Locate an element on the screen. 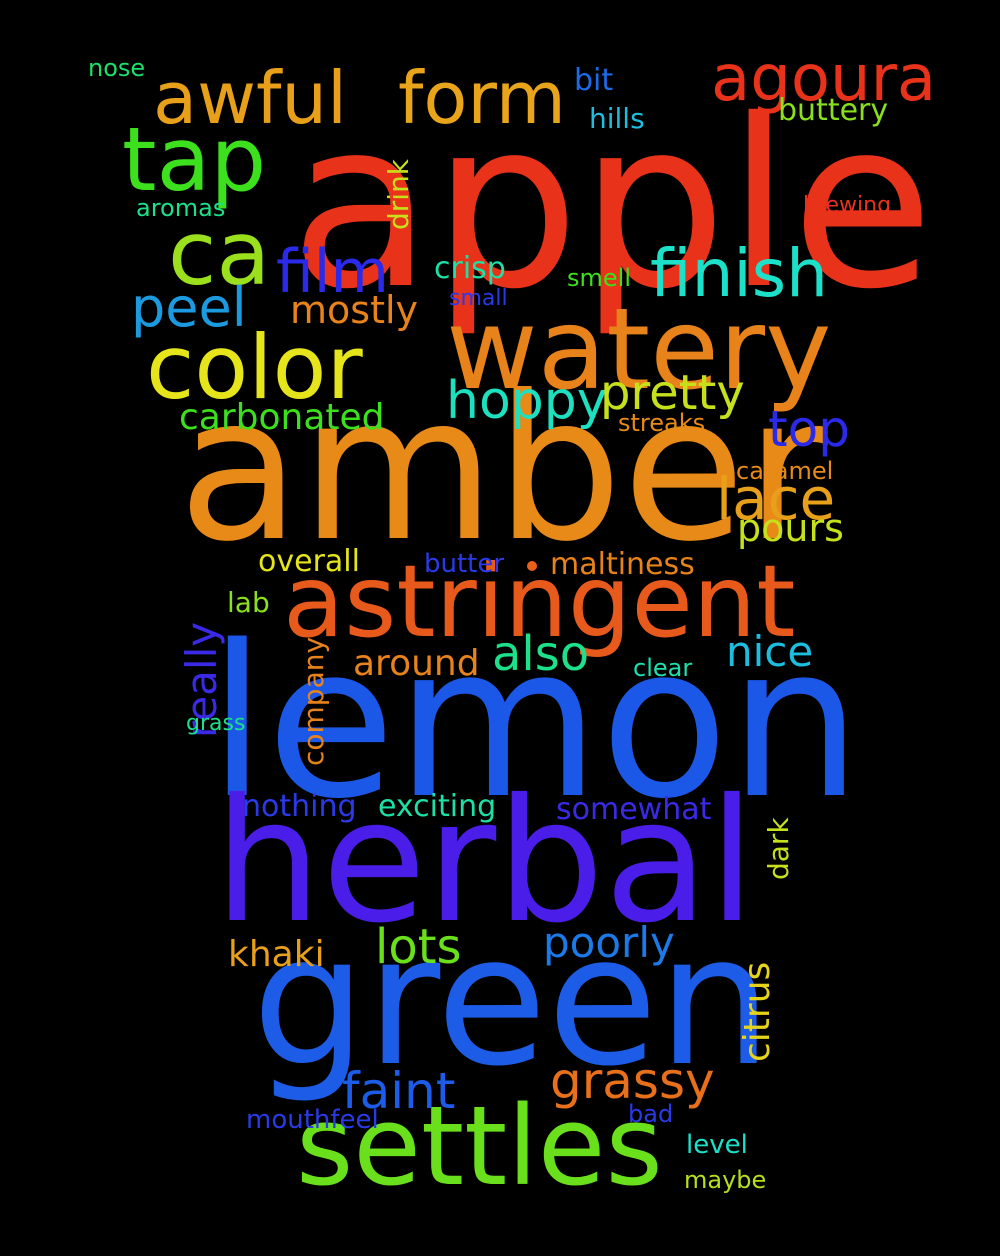  word-drink: drink is located at coordinates (398, 194).